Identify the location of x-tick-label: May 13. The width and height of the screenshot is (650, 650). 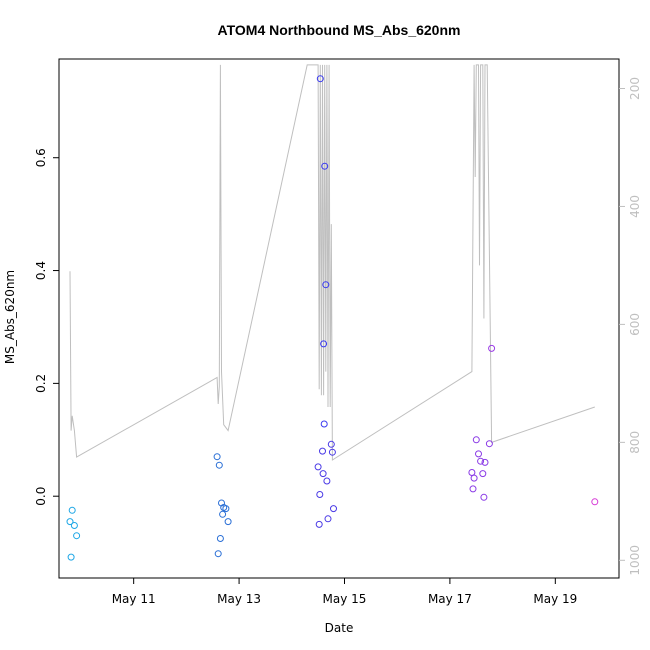
(239, 599).